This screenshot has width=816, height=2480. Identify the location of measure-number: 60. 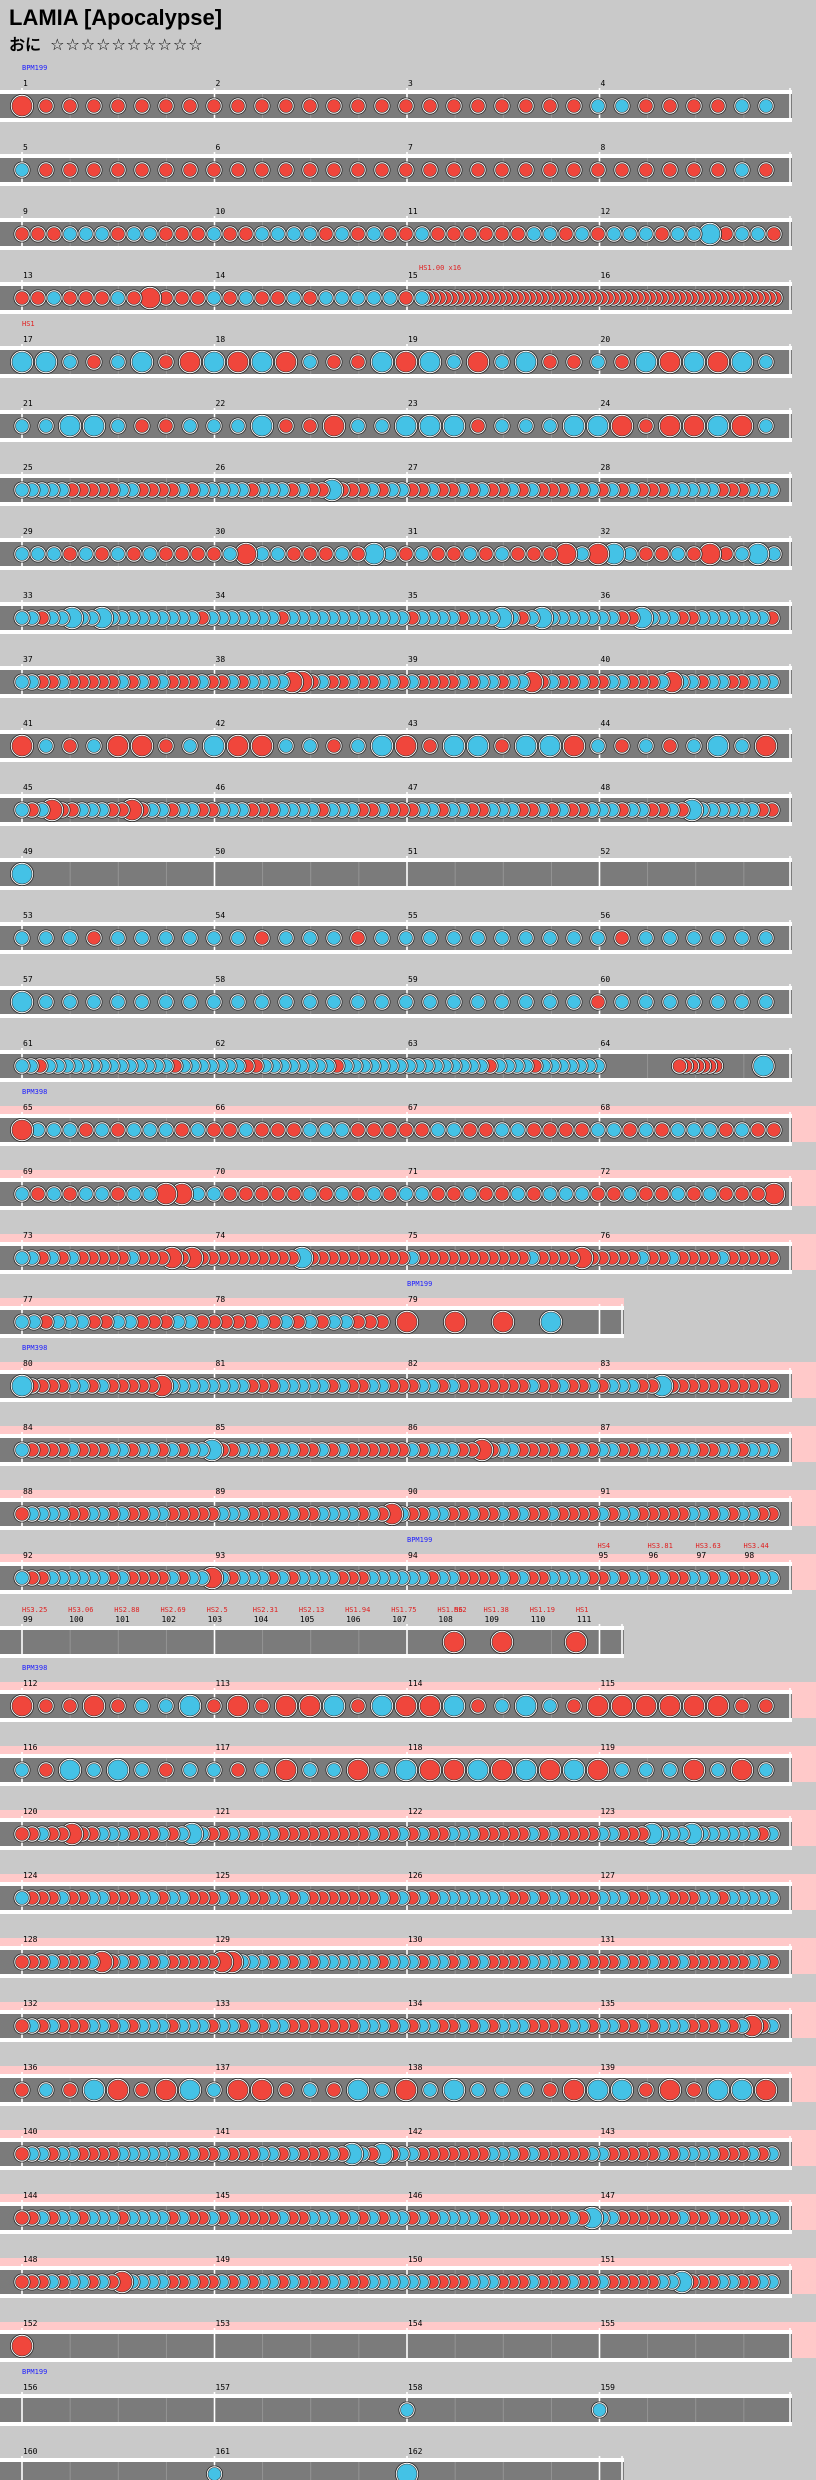
(606, 979).